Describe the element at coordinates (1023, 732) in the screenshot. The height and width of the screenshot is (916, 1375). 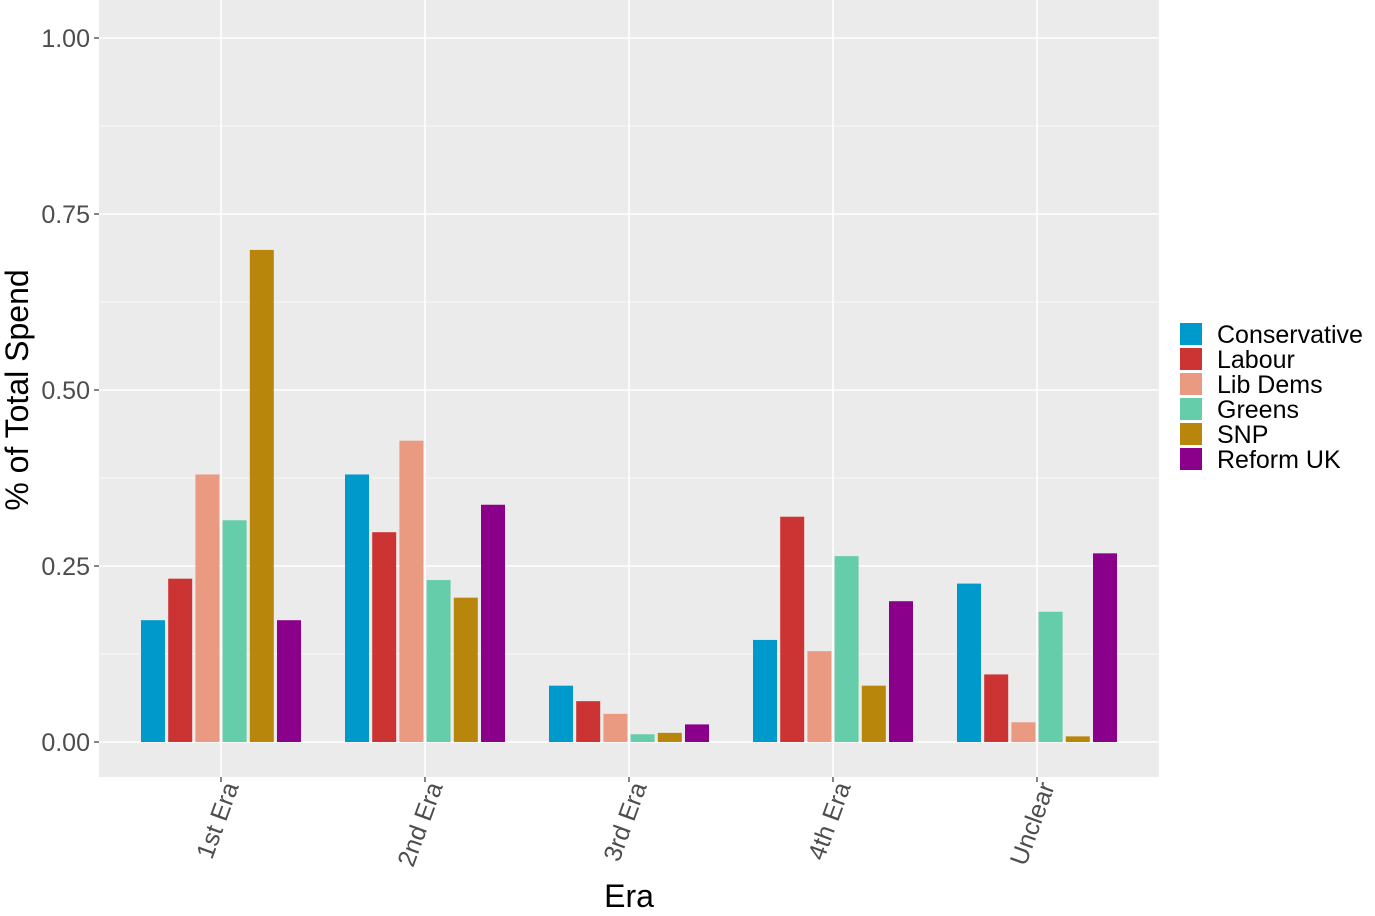
I see `bar-lib-dems-unclear` at that location.